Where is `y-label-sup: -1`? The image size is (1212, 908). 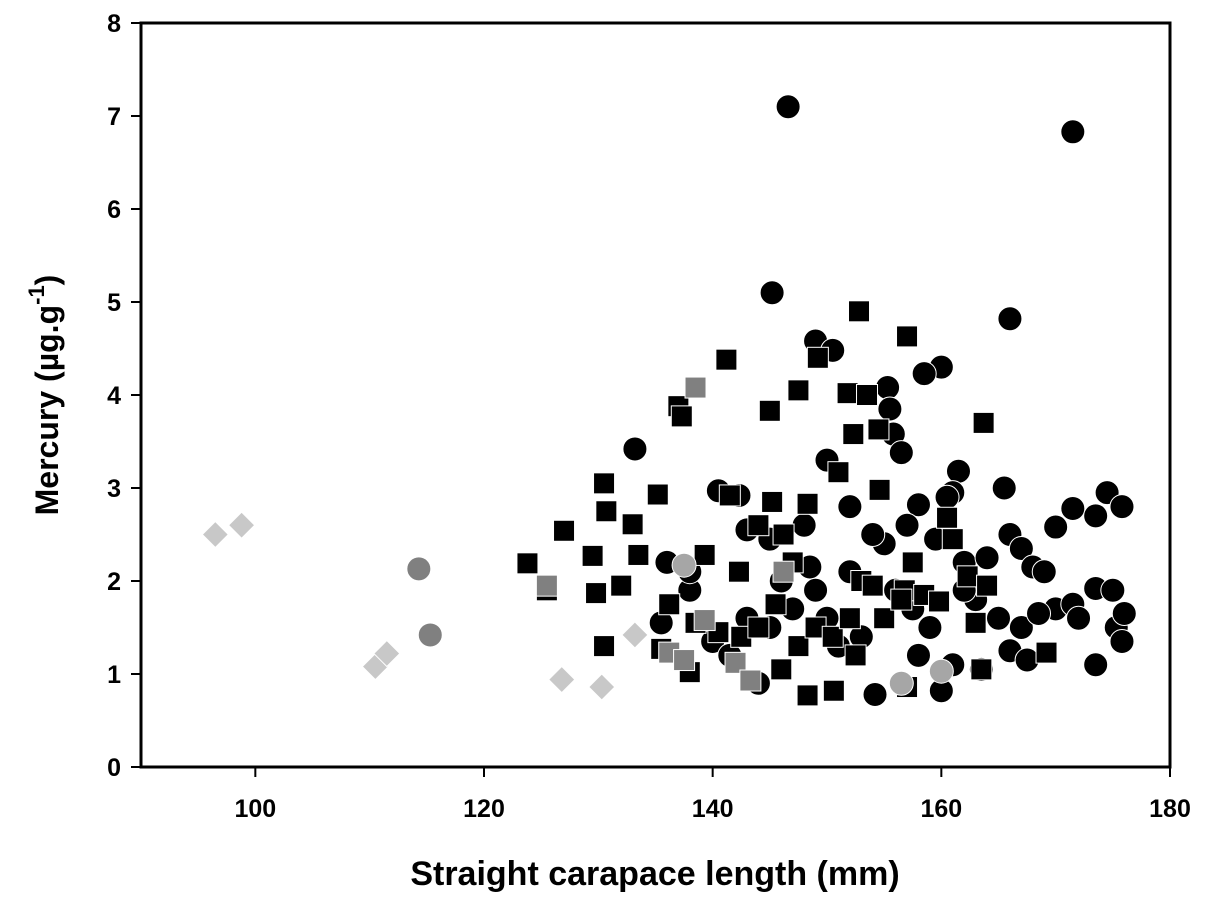 y-label-sup: -1 is located at coordinates (36, 295).